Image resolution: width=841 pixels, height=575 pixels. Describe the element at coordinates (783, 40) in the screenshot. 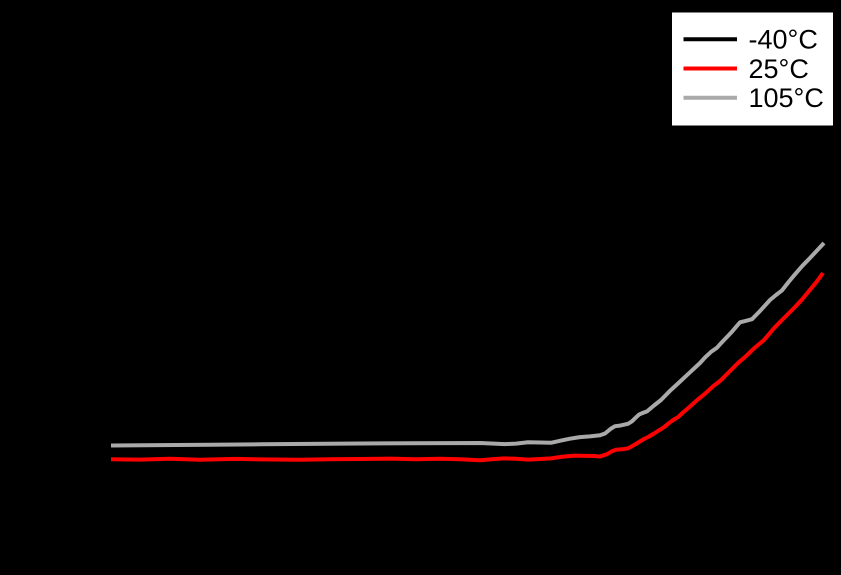

I see `svg-text: -40°C` at that location.